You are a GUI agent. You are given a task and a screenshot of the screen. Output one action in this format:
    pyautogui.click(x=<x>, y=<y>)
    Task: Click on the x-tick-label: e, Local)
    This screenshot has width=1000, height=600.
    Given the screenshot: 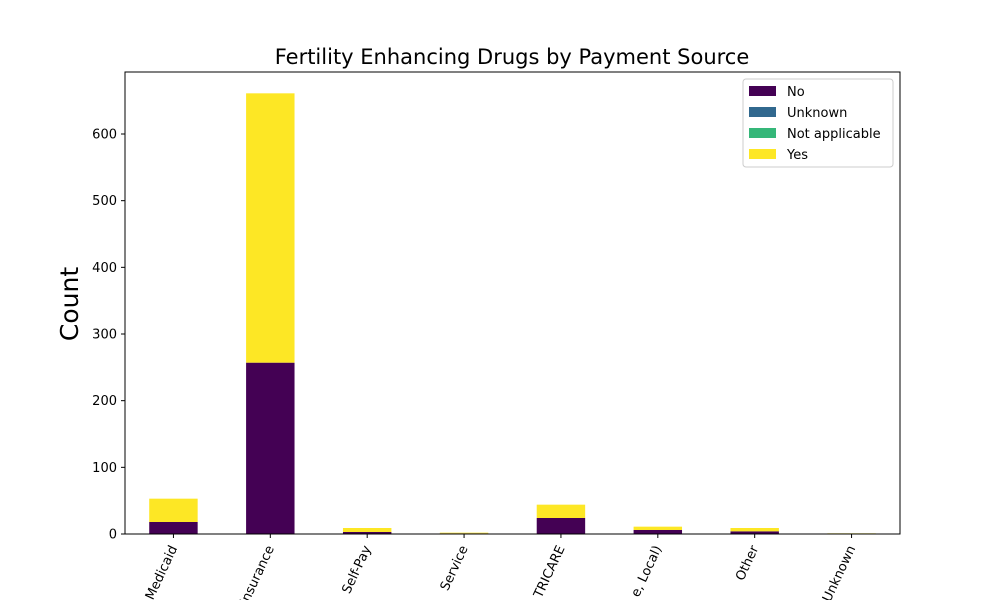 What is the action you would take?
    pyautogui.click(x=647, y=571)
    